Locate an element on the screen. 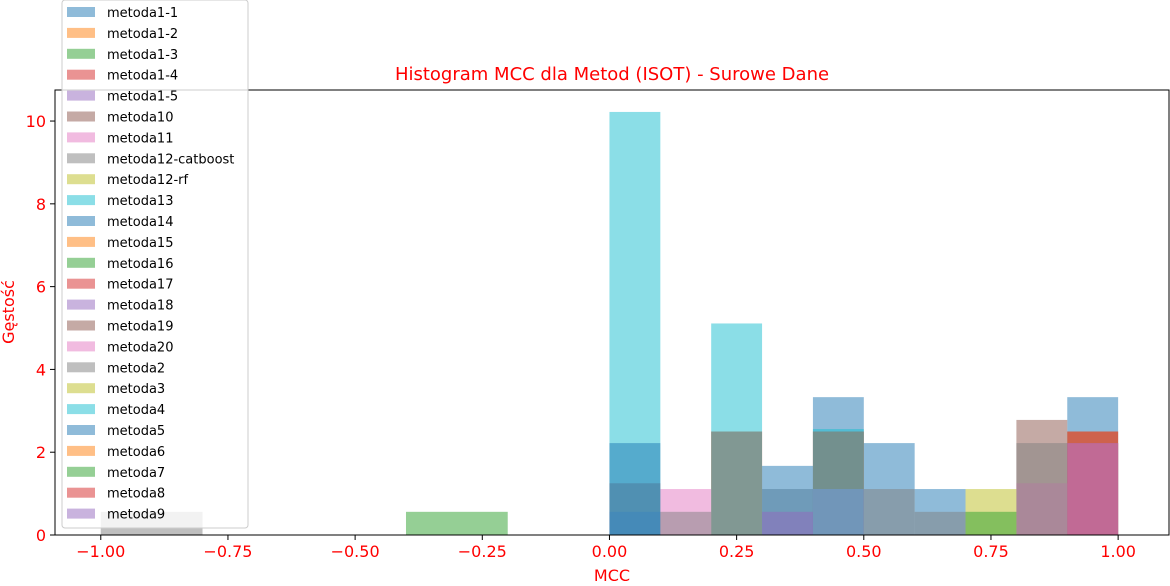 The image size is (1170, 586). legend-swatch-metoda7 is located at coordinates (81, 471).